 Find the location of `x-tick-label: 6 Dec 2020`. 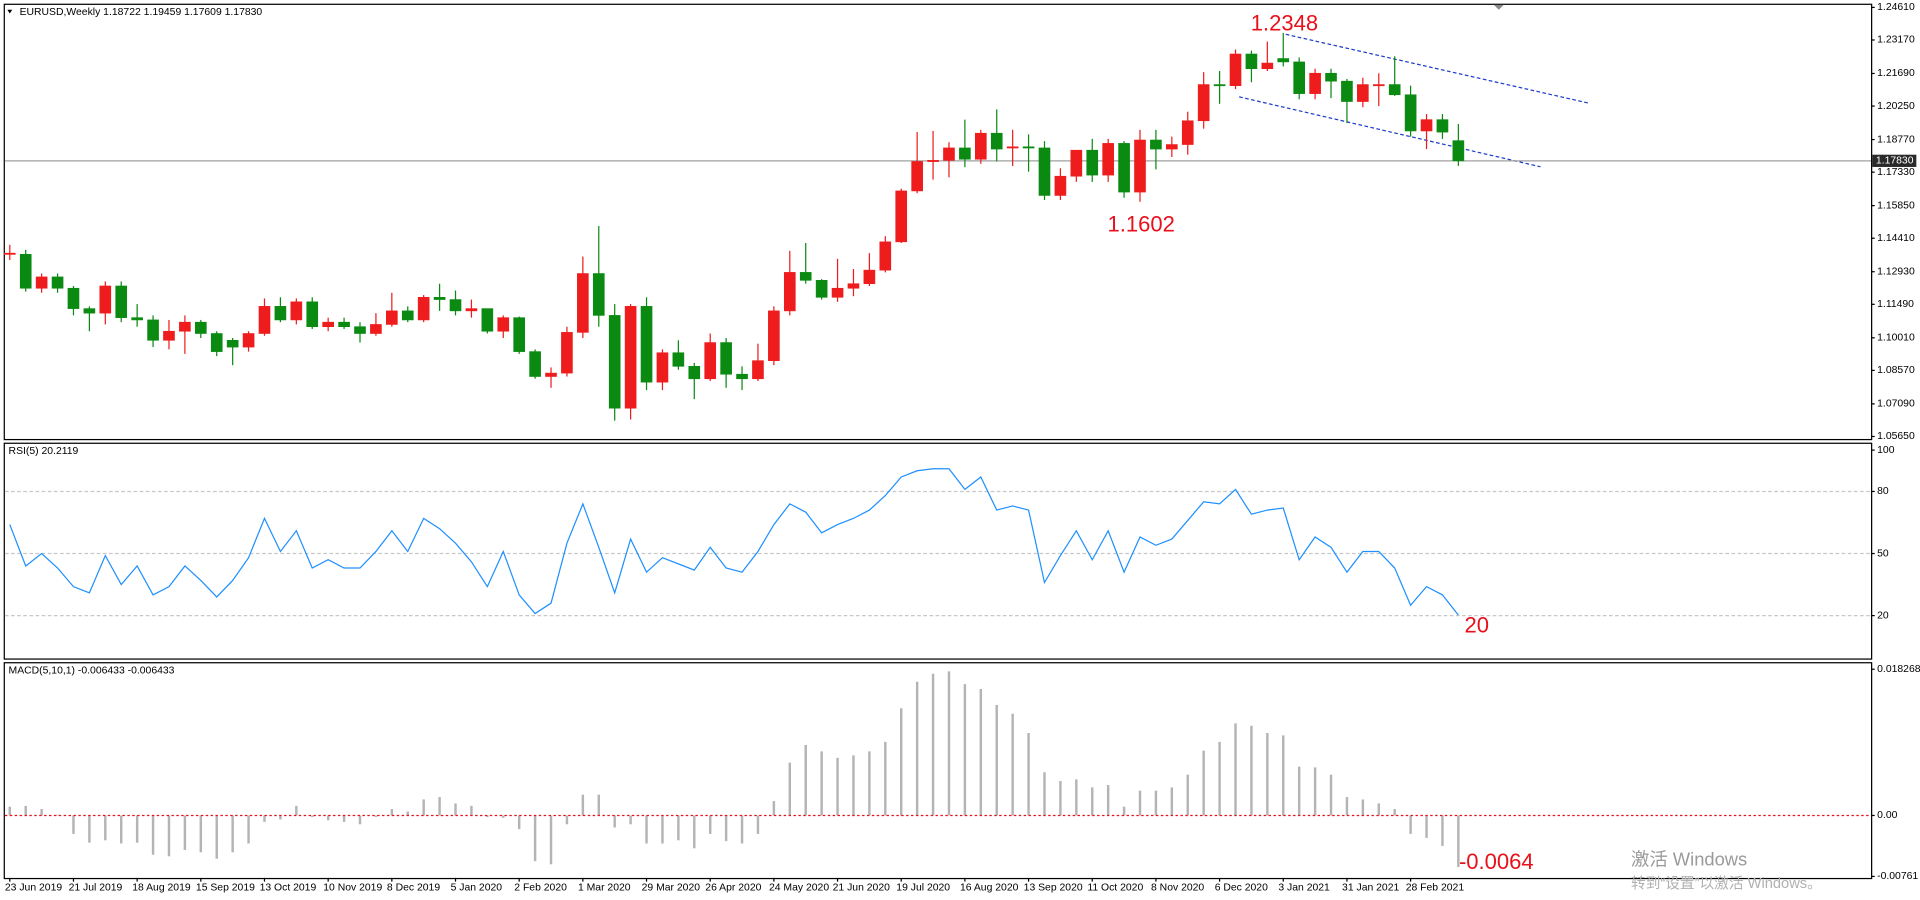

x-tick-label: 6 Dec 2020 is located at coordinates (1241, 887).